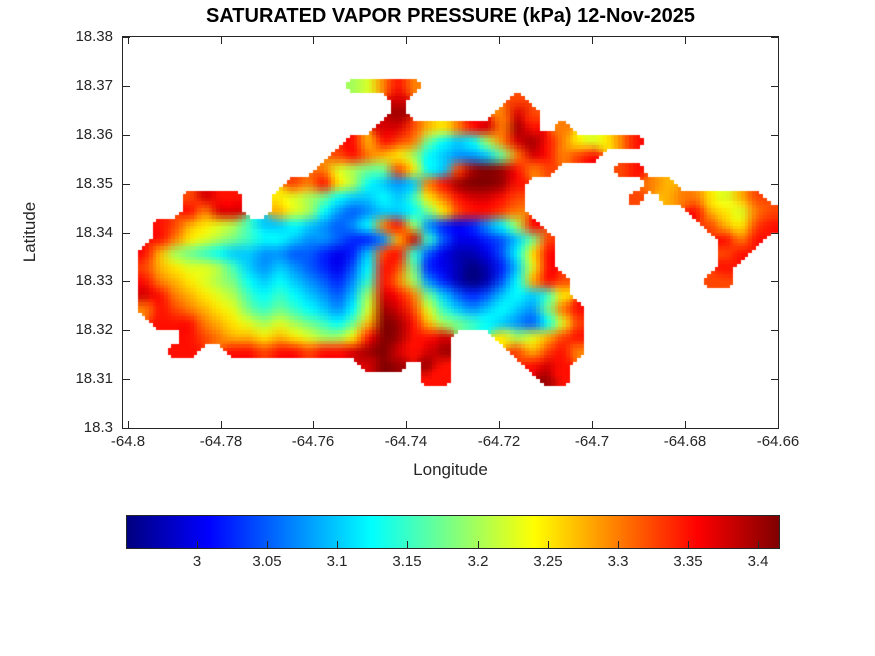 This screenshot has height=656, width=875. What do you see at coordinates (94, 378) in the screenshot?
I see `y-tick-label: 18.31` at bounding box center [94, 378].